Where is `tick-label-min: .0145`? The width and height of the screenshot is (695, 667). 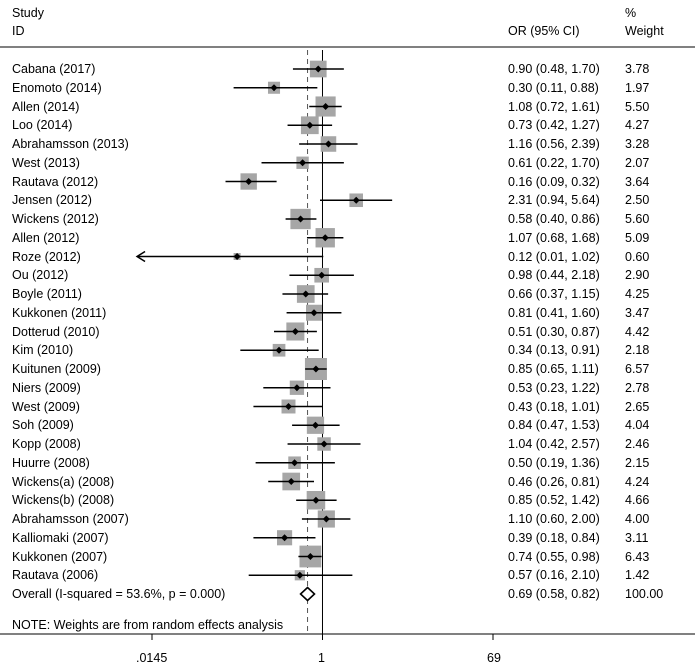 tick-label-min: .0145 is located at coordinates (152, 658).